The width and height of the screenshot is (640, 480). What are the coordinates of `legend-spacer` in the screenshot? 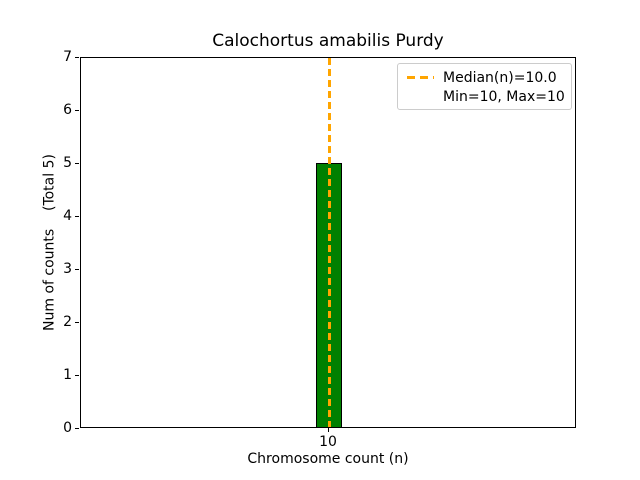 It's located at (420, 96).